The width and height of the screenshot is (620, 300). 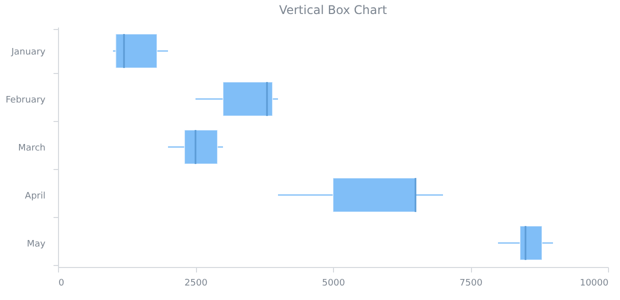 What do you see at coordinates (32, 149) in the screenshot?
I see `y-tick-label: March` at bounding box center [32, 149].